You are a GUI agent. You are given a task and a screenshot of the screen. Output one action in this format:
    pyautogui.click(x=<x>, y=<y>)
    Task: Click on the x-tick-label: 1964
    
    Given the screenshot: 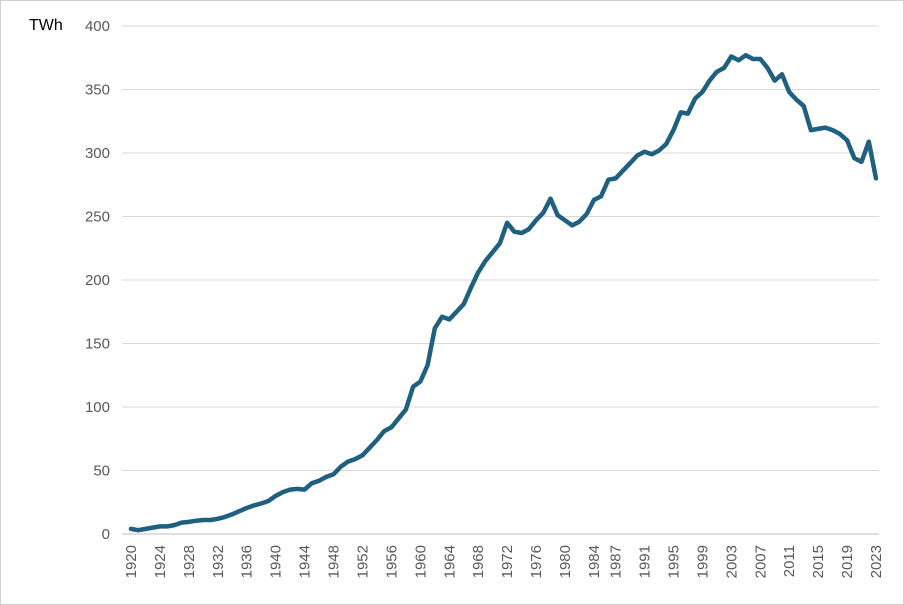 What is the action you would take?
    pyautogui.click(x=449, y=561)
    